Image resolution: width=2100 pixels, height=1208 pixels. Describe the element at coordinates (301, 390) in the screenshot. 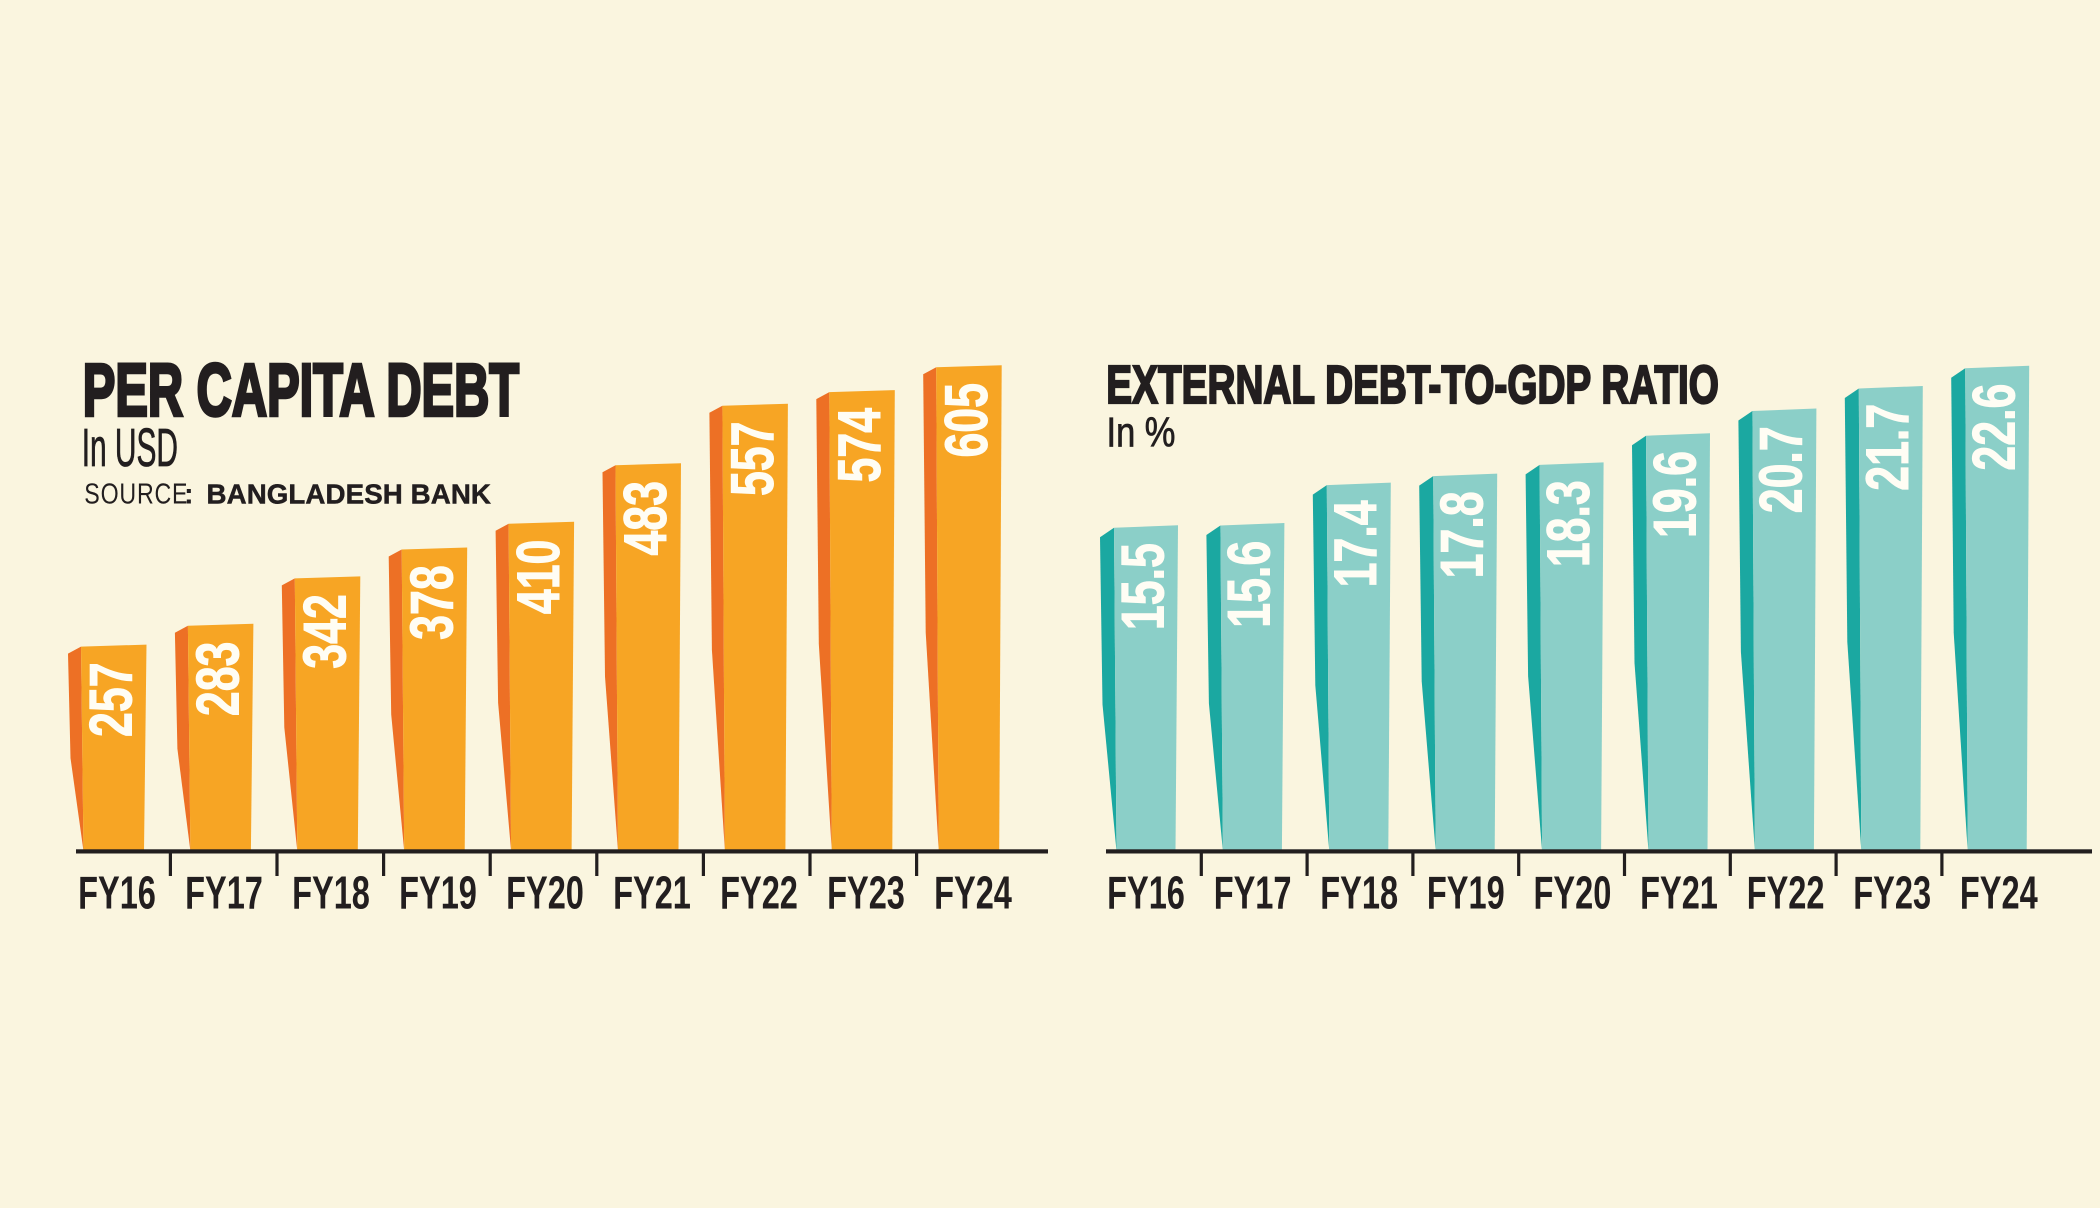

I see `svg-text: PER CAPITA DEBT` at that location.